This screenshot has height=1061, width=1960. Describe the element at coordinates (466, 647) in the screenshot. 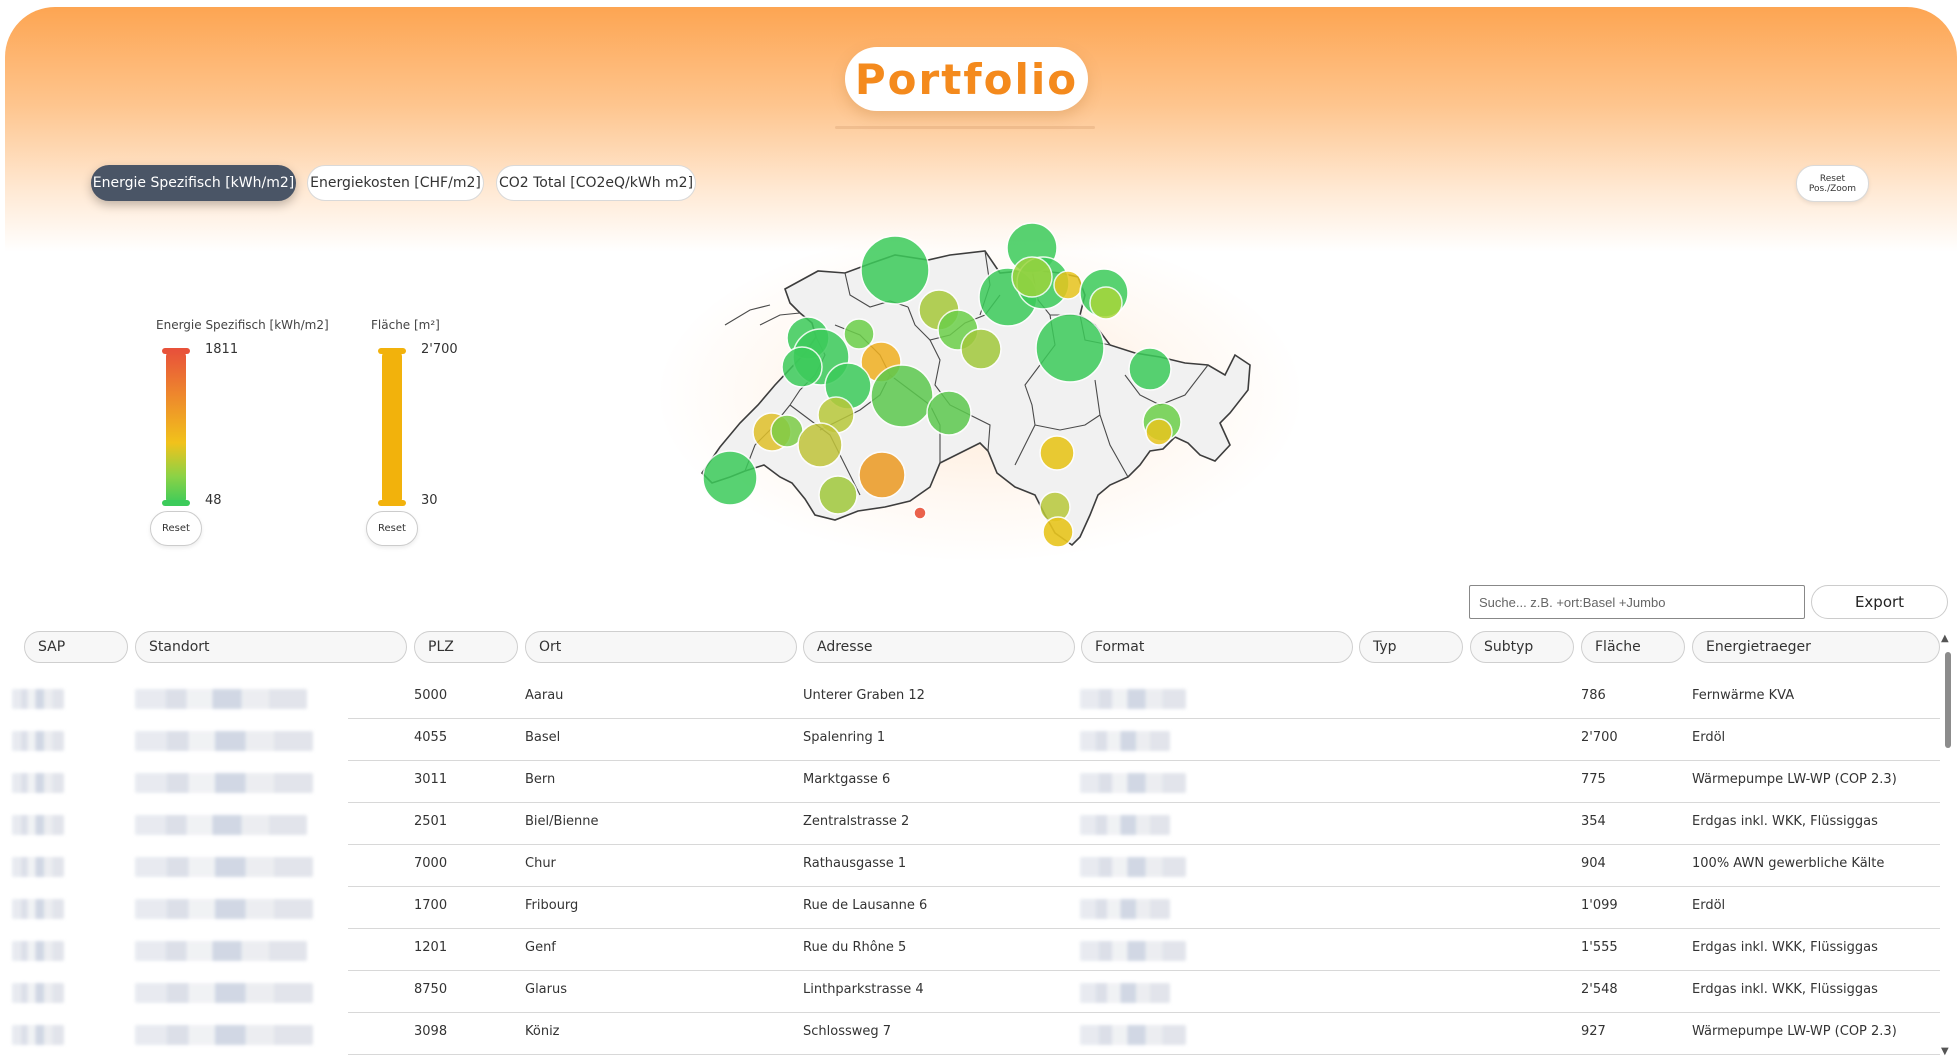

I see `column-header-plz: PLZ` at that location.